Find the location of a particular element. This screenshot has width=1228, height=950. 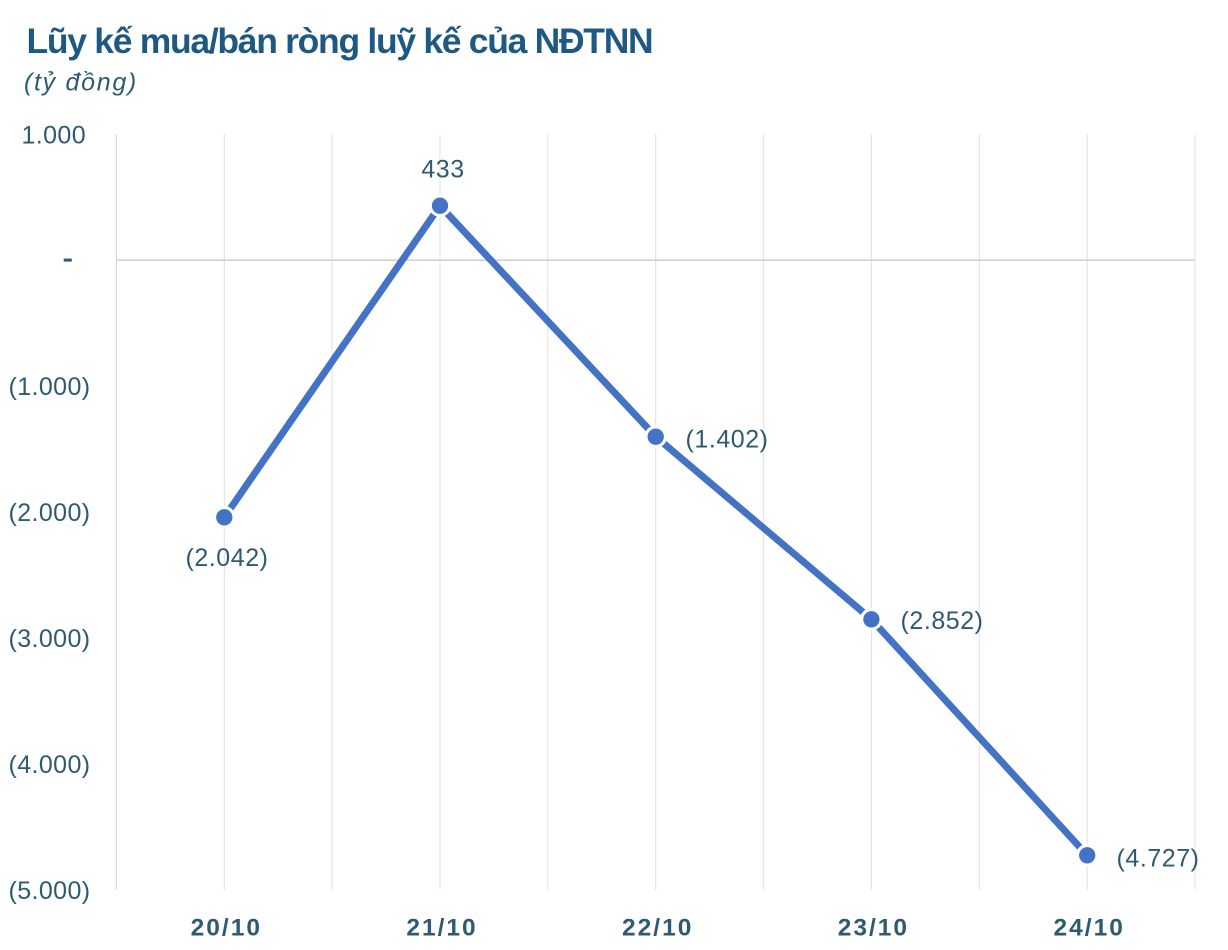

svg-text: (5.000) is located at coordinates (49, 891).